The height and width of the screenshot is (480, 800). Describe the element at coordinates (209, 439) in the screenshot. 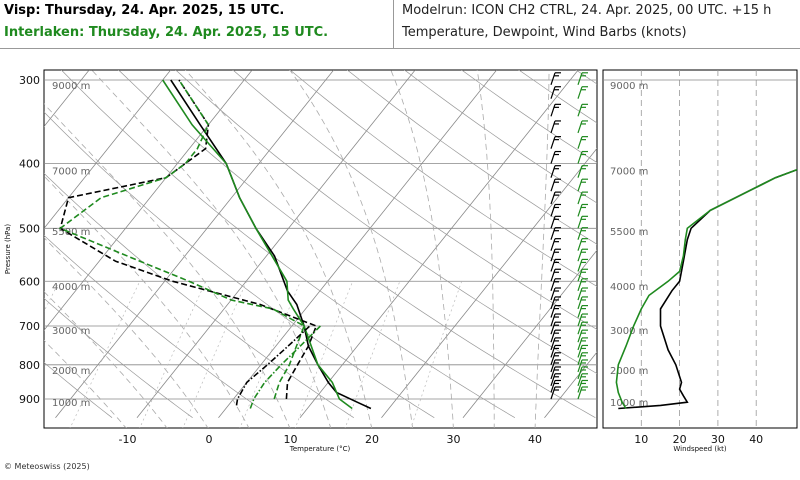

I see `temperature-tick: 0` at that location.